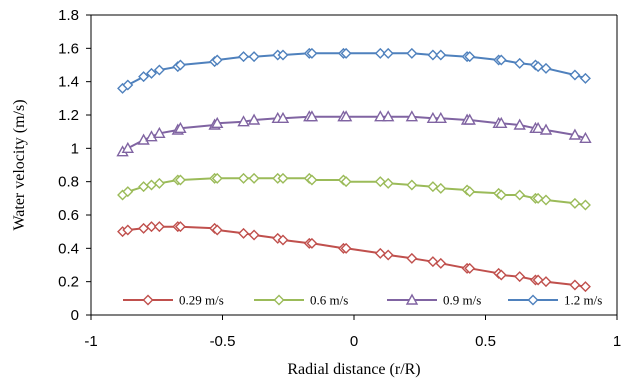 This screenshot has height=383, width=632. What do you see at coordinates (223, 341) in the screenshot?
I see `x-tick-label: -0.5` at bounding box center [223, 341].